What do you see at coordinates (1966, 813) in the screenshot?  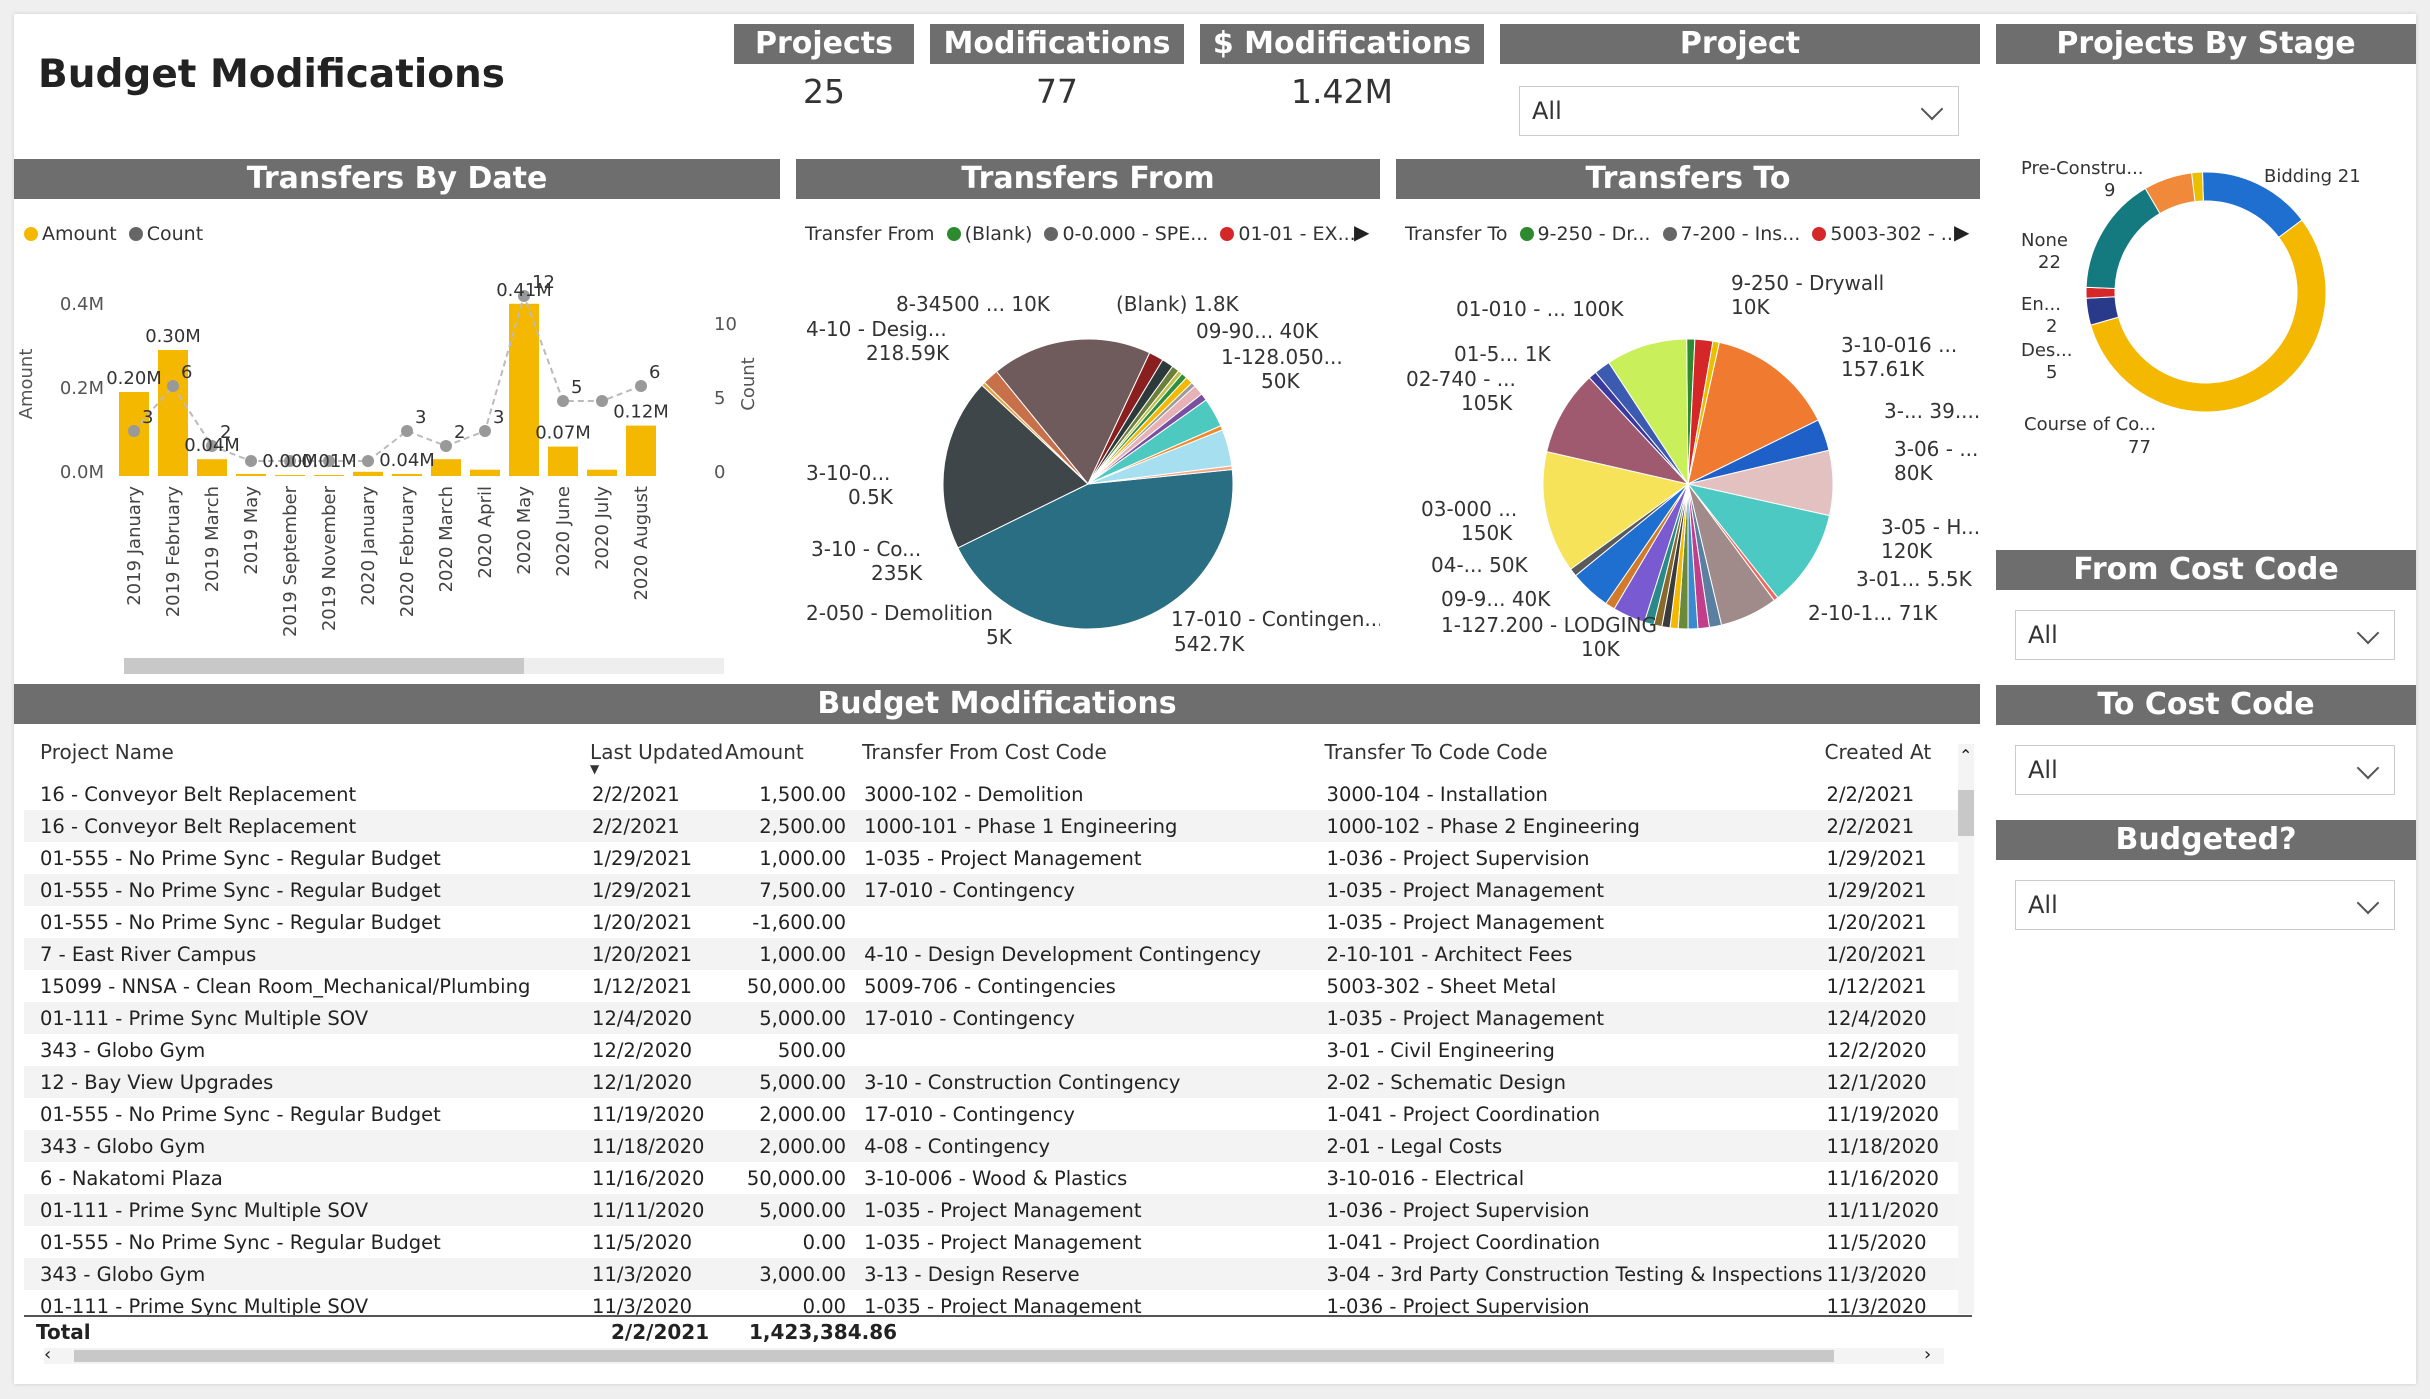 I see `v-scrollbar-thumb` at bounding box center [1966, 813].